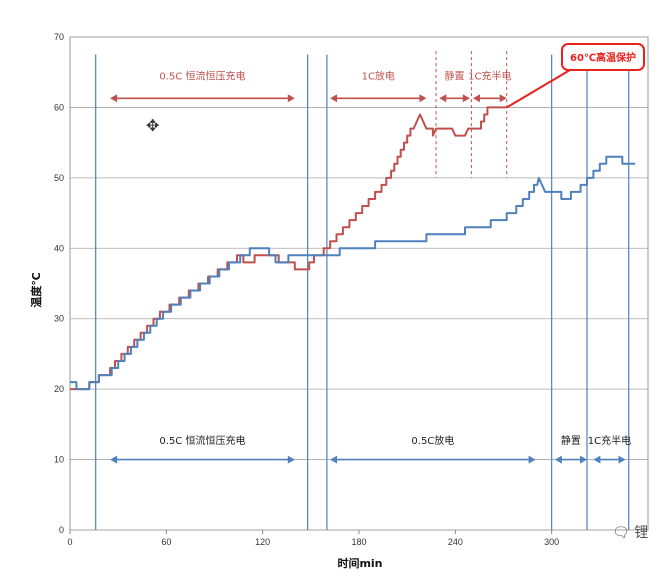 Image resolution: width=661 pixels, height=587 pixels. I want to click on x-tick-label: 60, so click(166, 542).